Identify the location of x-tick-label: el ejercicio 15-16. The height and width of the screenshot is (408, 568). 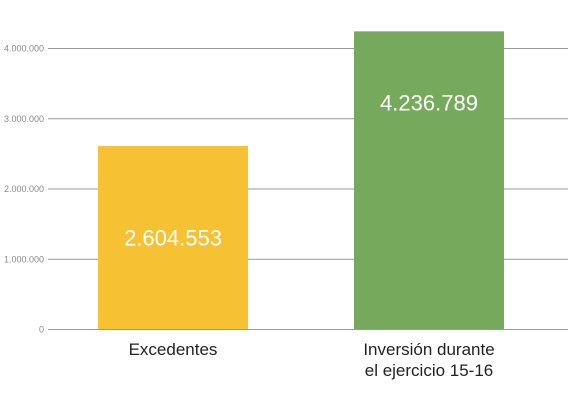
(429, 370).